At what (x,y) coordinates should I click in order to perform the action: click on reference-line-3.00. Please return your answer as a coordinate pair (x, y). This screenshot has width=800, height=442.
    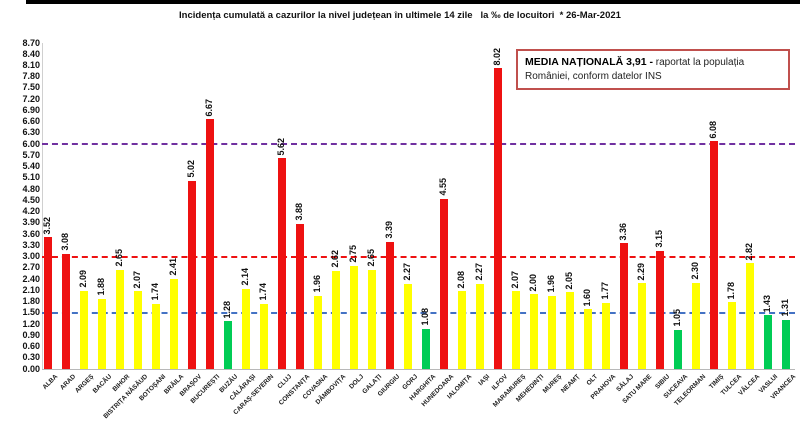
    Looking at the image, I should click on (418, 256).